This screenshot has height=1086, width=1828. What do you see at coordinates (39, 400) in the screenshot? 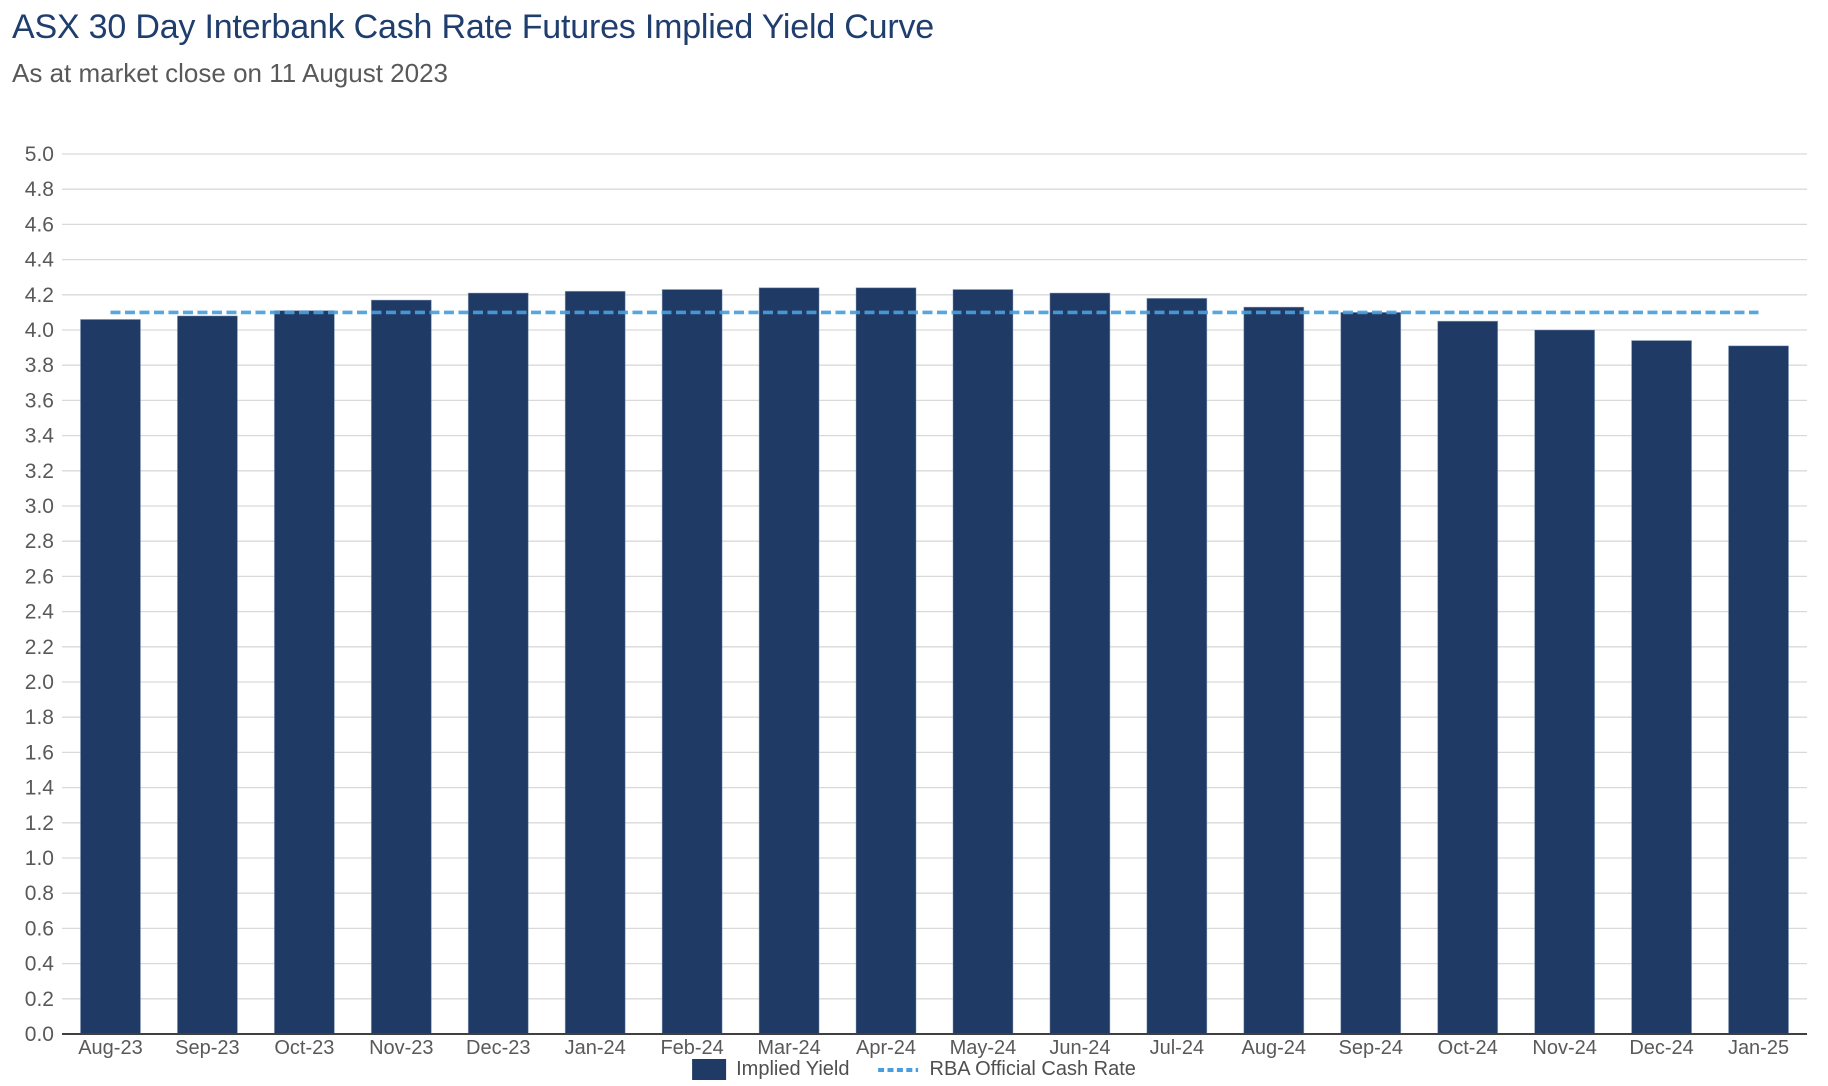
I see `y-tick-label-3.6: 3.6` at bounding box center [39, 400].